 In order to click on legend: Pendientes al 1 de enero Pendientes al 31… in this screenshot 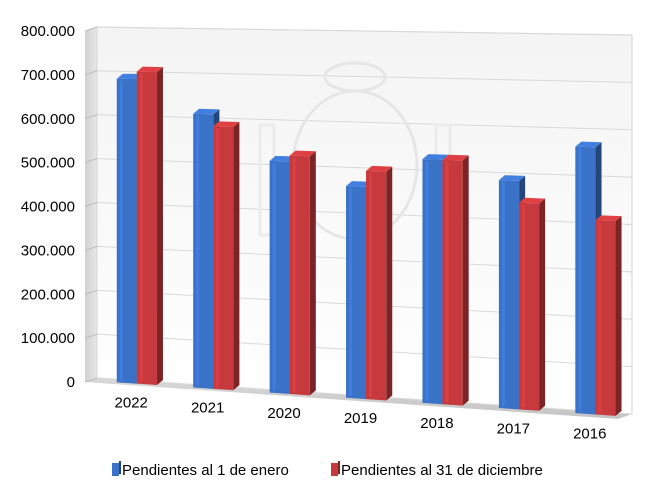, I will do `click(327, 470)`.